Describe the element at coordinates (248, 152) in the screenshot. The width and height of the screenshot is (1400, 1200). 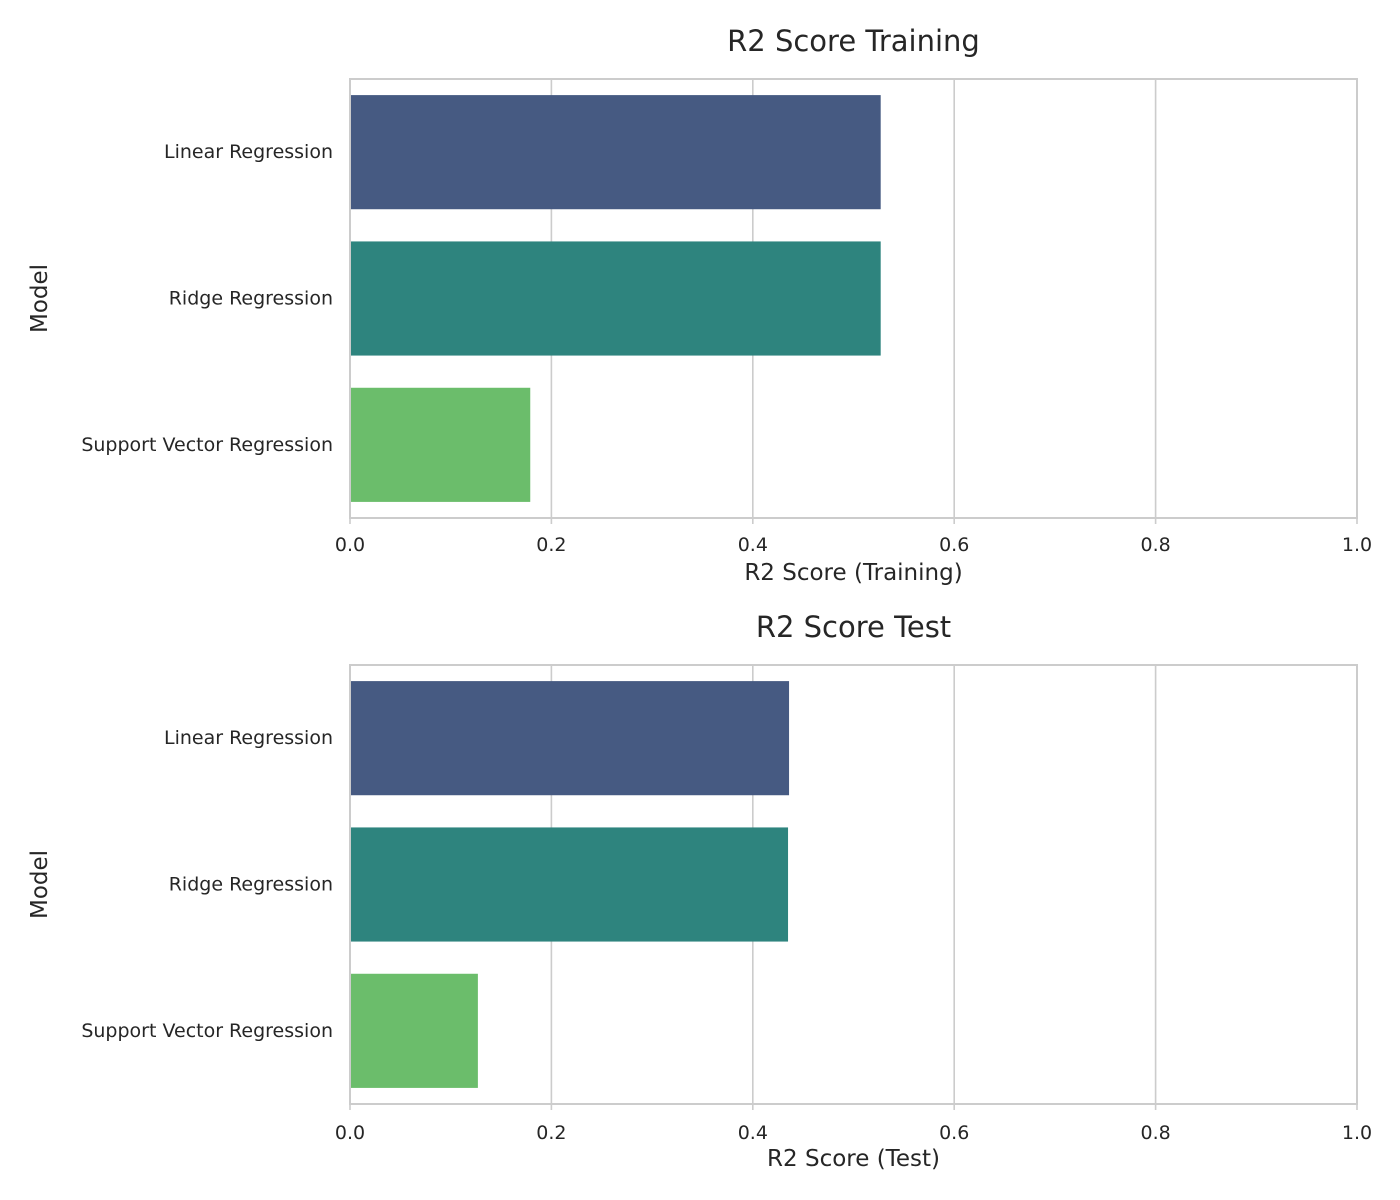
I see `chart0-category-label-1: Linear Regression` at that location.